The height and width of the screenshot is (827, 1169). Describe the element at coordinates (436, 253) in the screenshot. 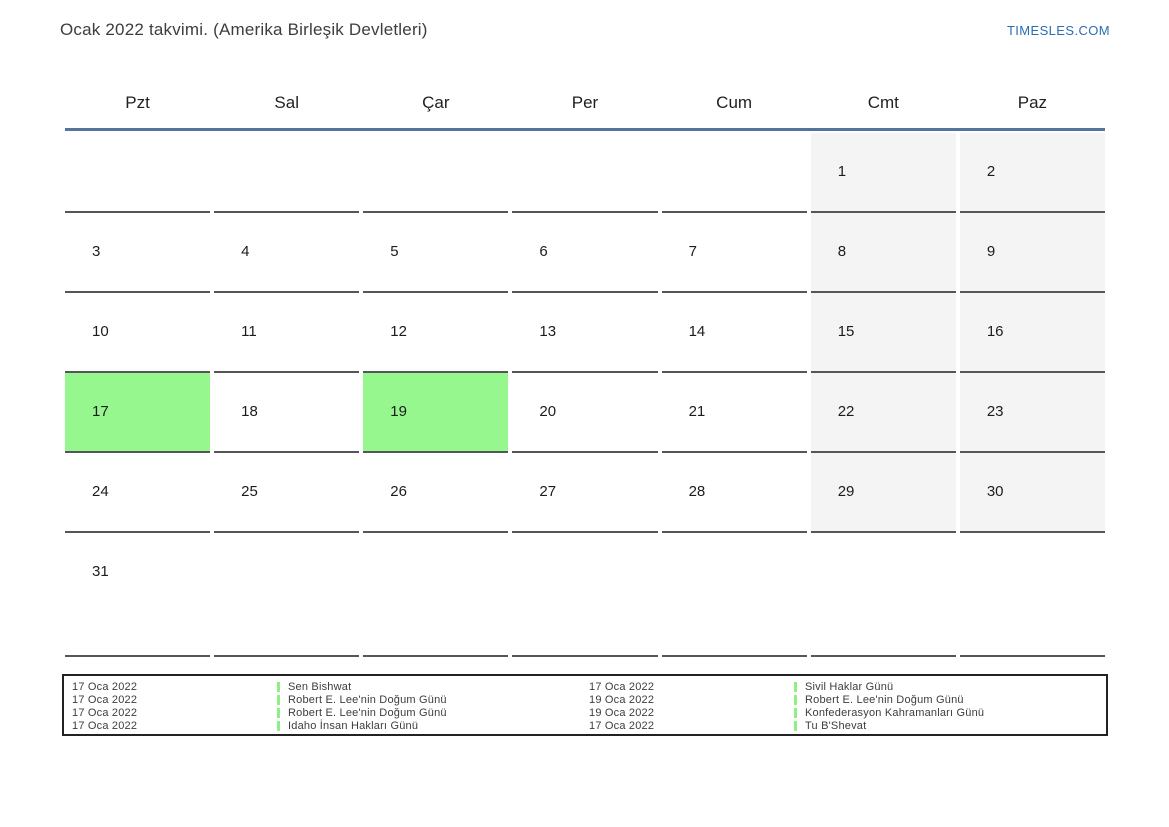

I see `day-cell-5: 5` at that location.